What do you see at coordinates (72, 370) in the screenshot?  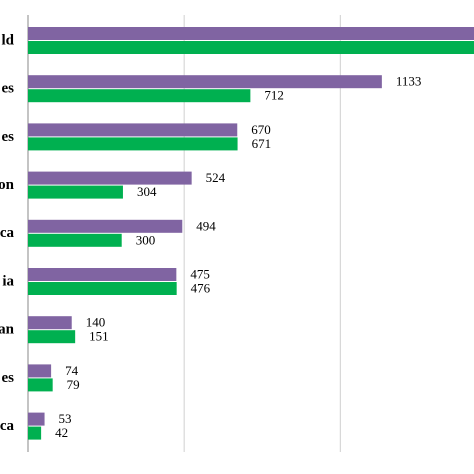 I see `value-label: 74` at bounding box center [72, 370].